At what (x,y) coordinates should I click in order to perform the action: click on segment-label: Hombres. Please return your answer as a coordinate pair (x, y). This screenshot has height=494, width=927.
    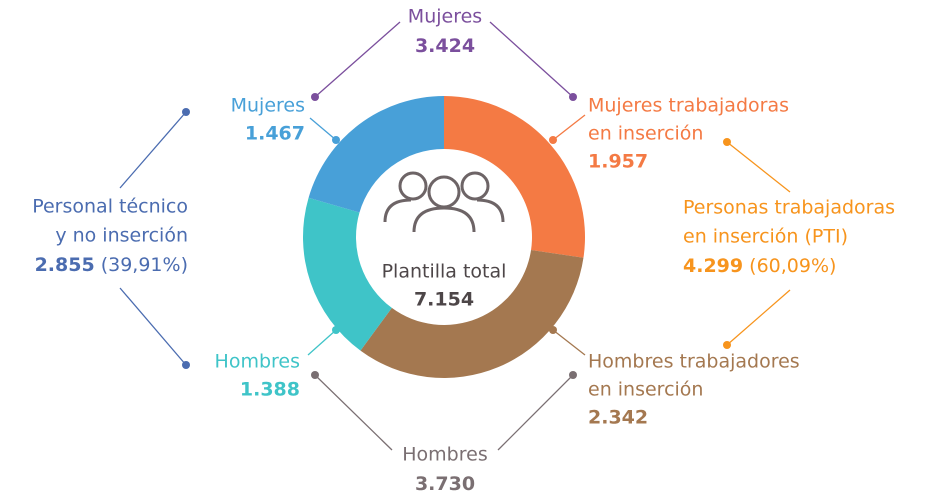
    Looking at the image, I should click on (257, 362).